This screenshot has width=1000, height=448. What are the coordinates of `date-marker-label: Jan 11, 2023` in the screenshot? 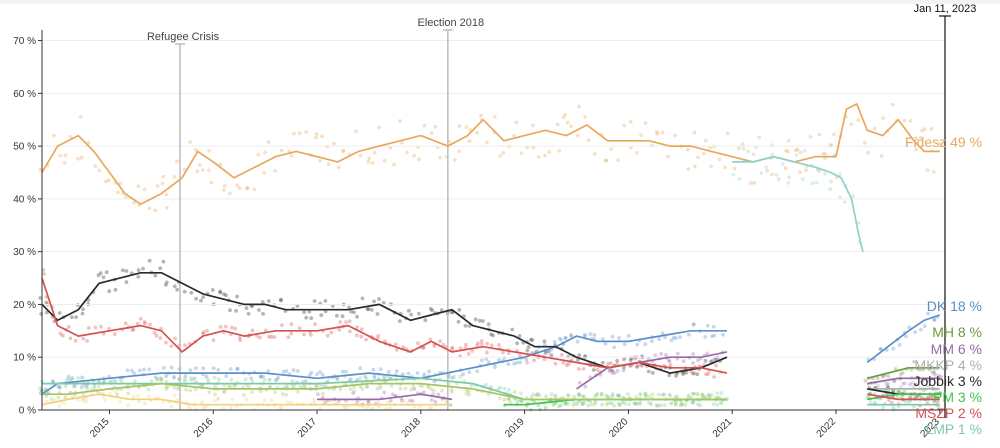 It's located at (945, 9).